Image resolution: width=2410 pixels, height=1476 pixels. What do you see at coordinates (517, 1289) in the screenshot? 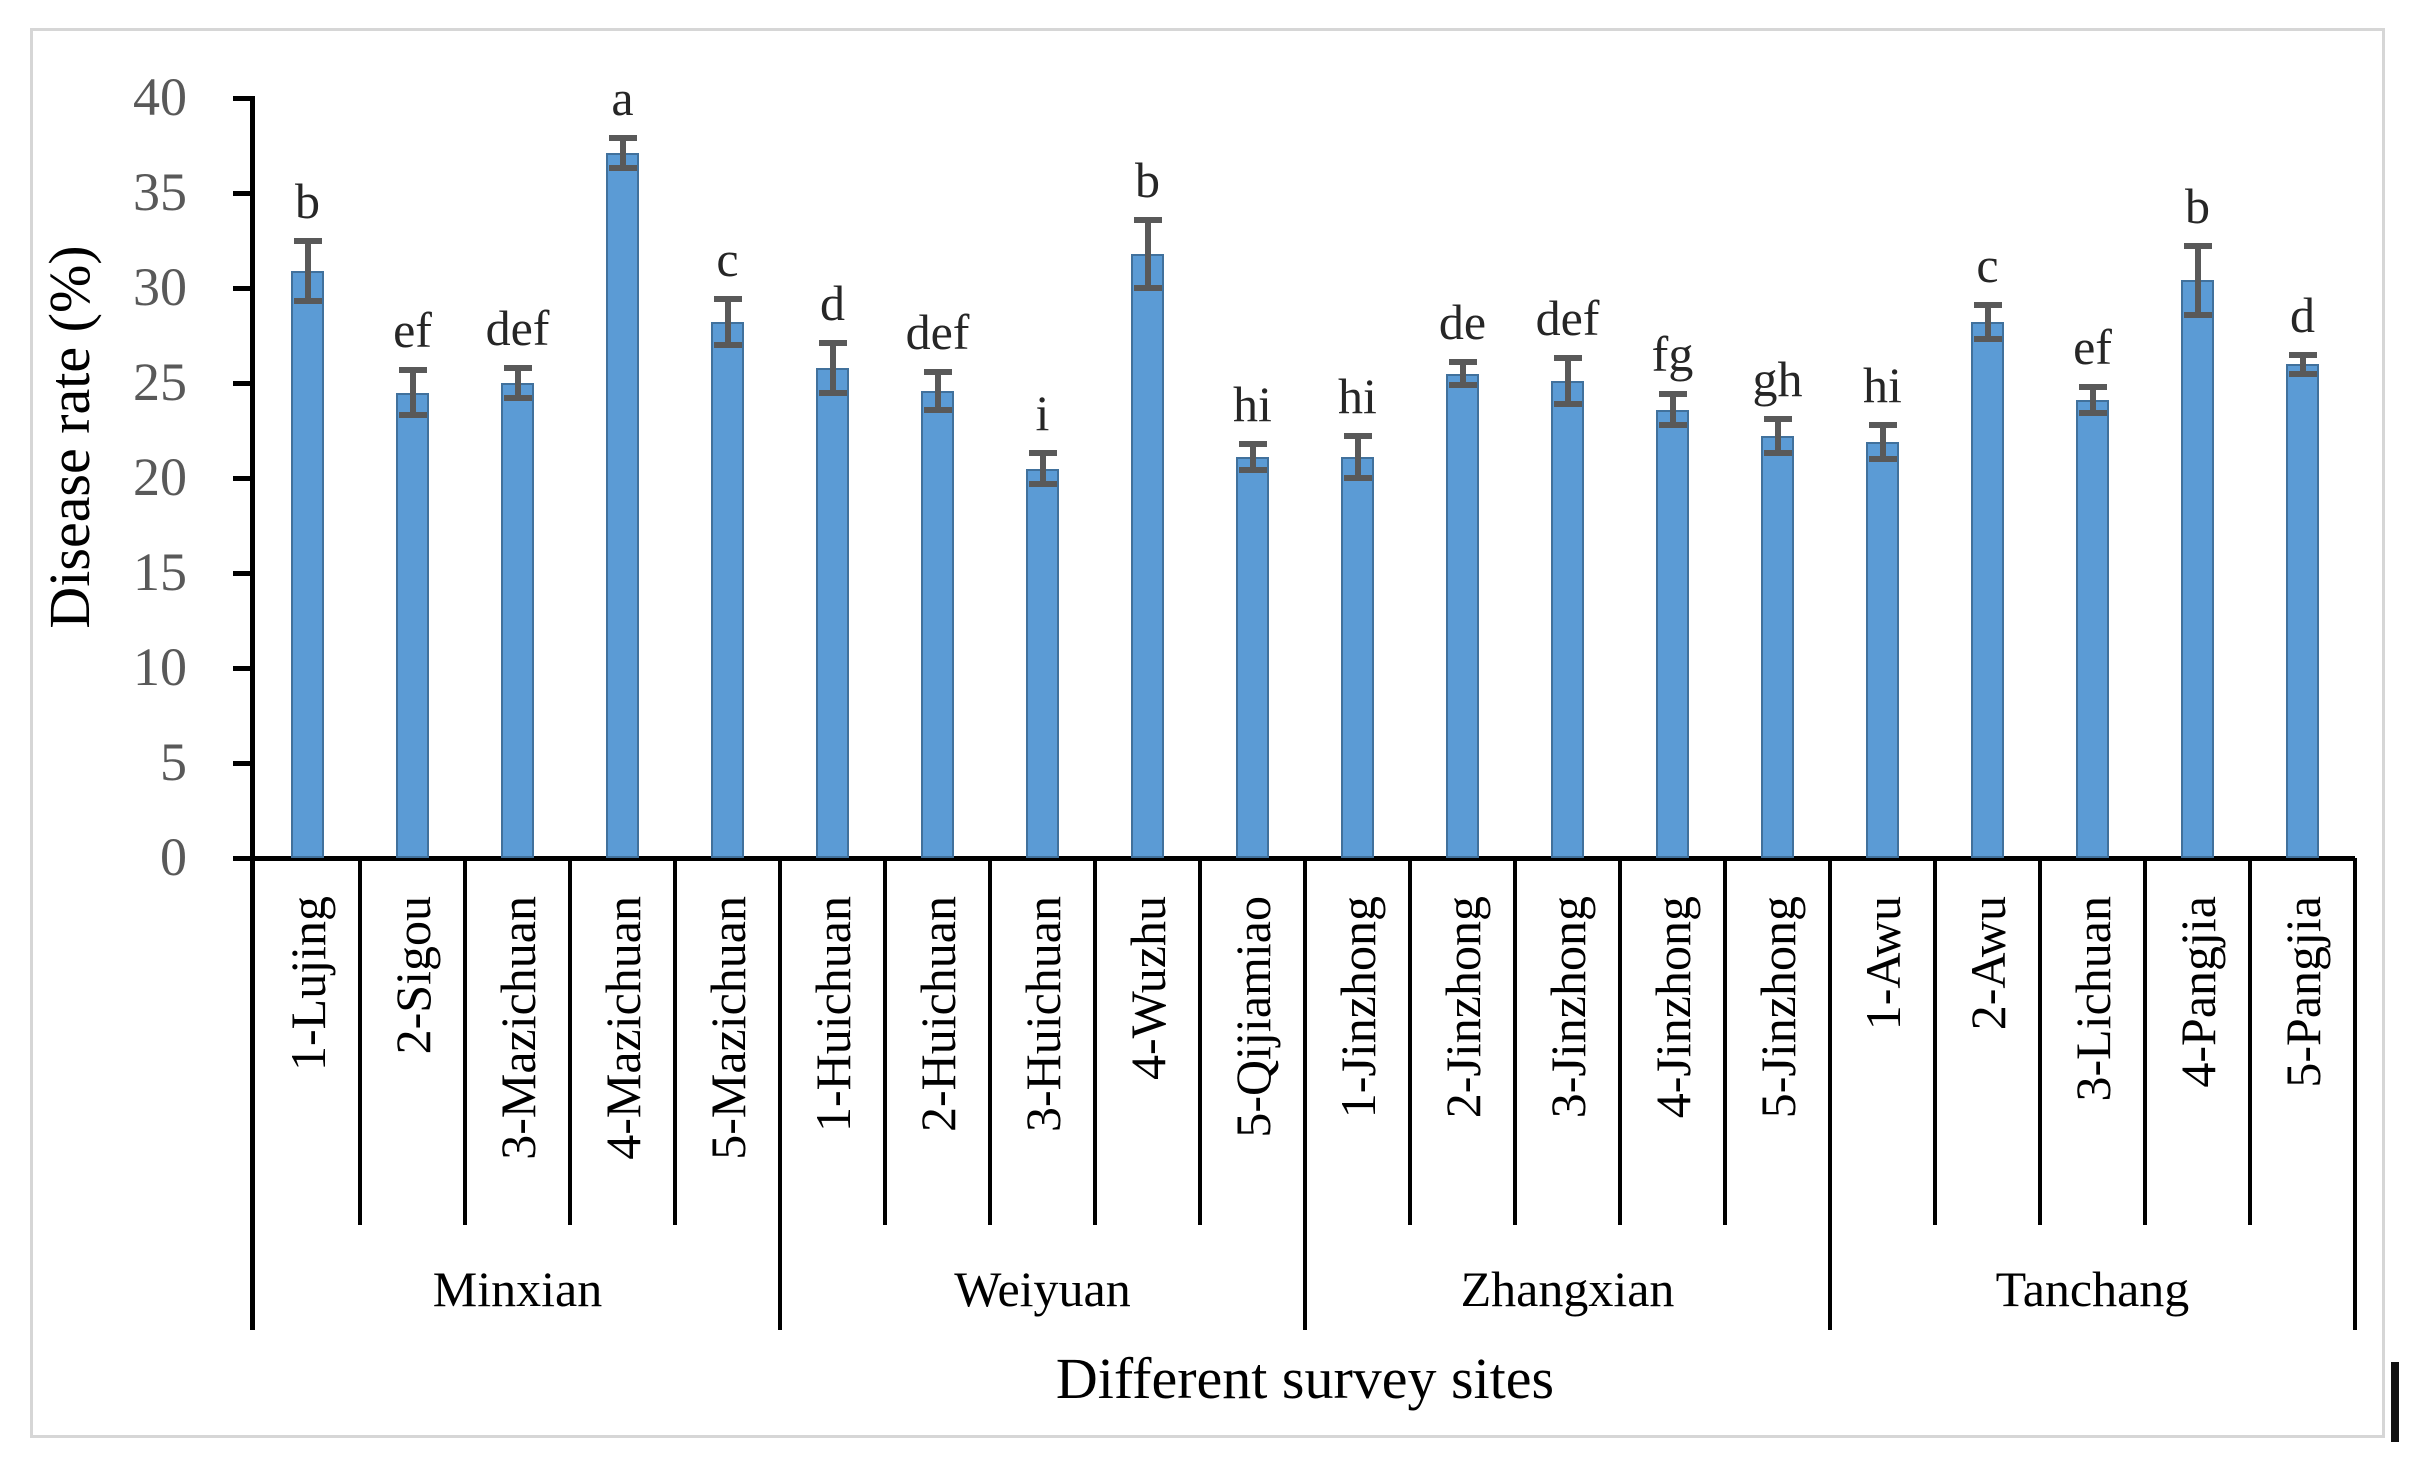
I see `group-label: Minxian` at bounding box center [517, 1289].